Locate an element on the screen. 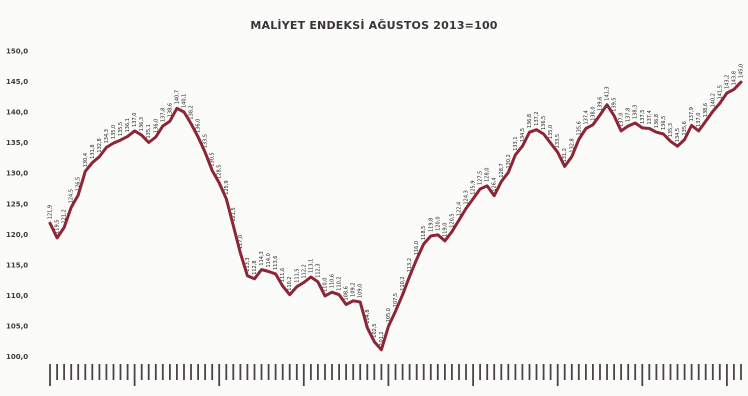 This screenshot has height=396, width=748. y-tick-label: 110,0 is located at coordinates (17, 296).